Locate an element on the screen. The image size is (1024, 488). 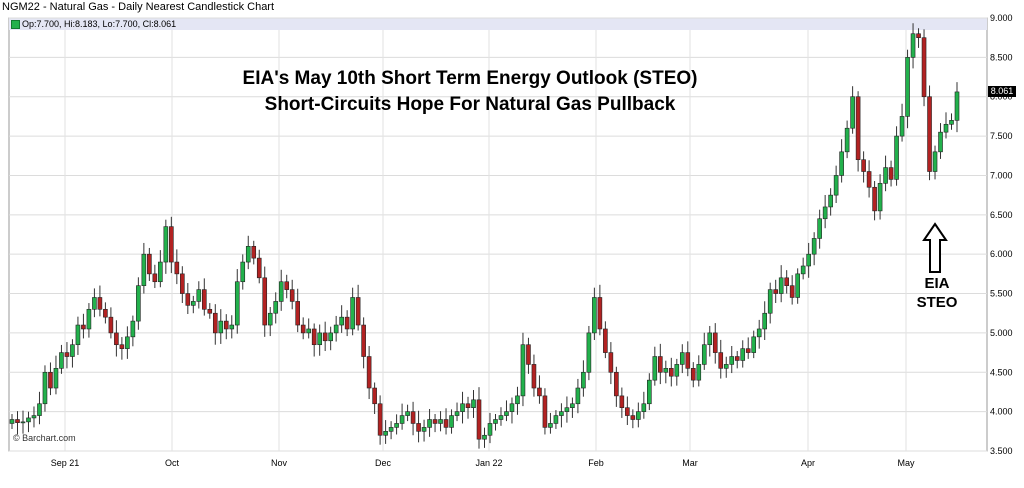
x-tick-label: Oct is located at coordinates (172, 463).